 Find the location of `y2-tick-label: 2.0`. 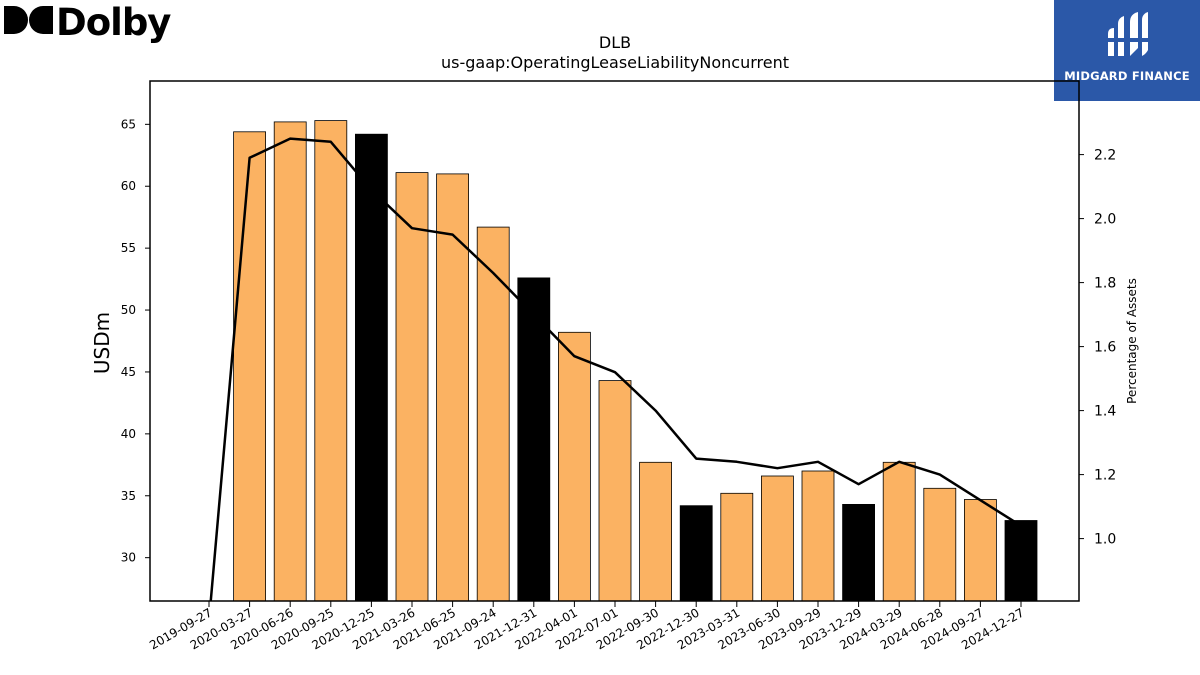

y2-tick-label: 2.0 is located at coordinates (1105, 220).